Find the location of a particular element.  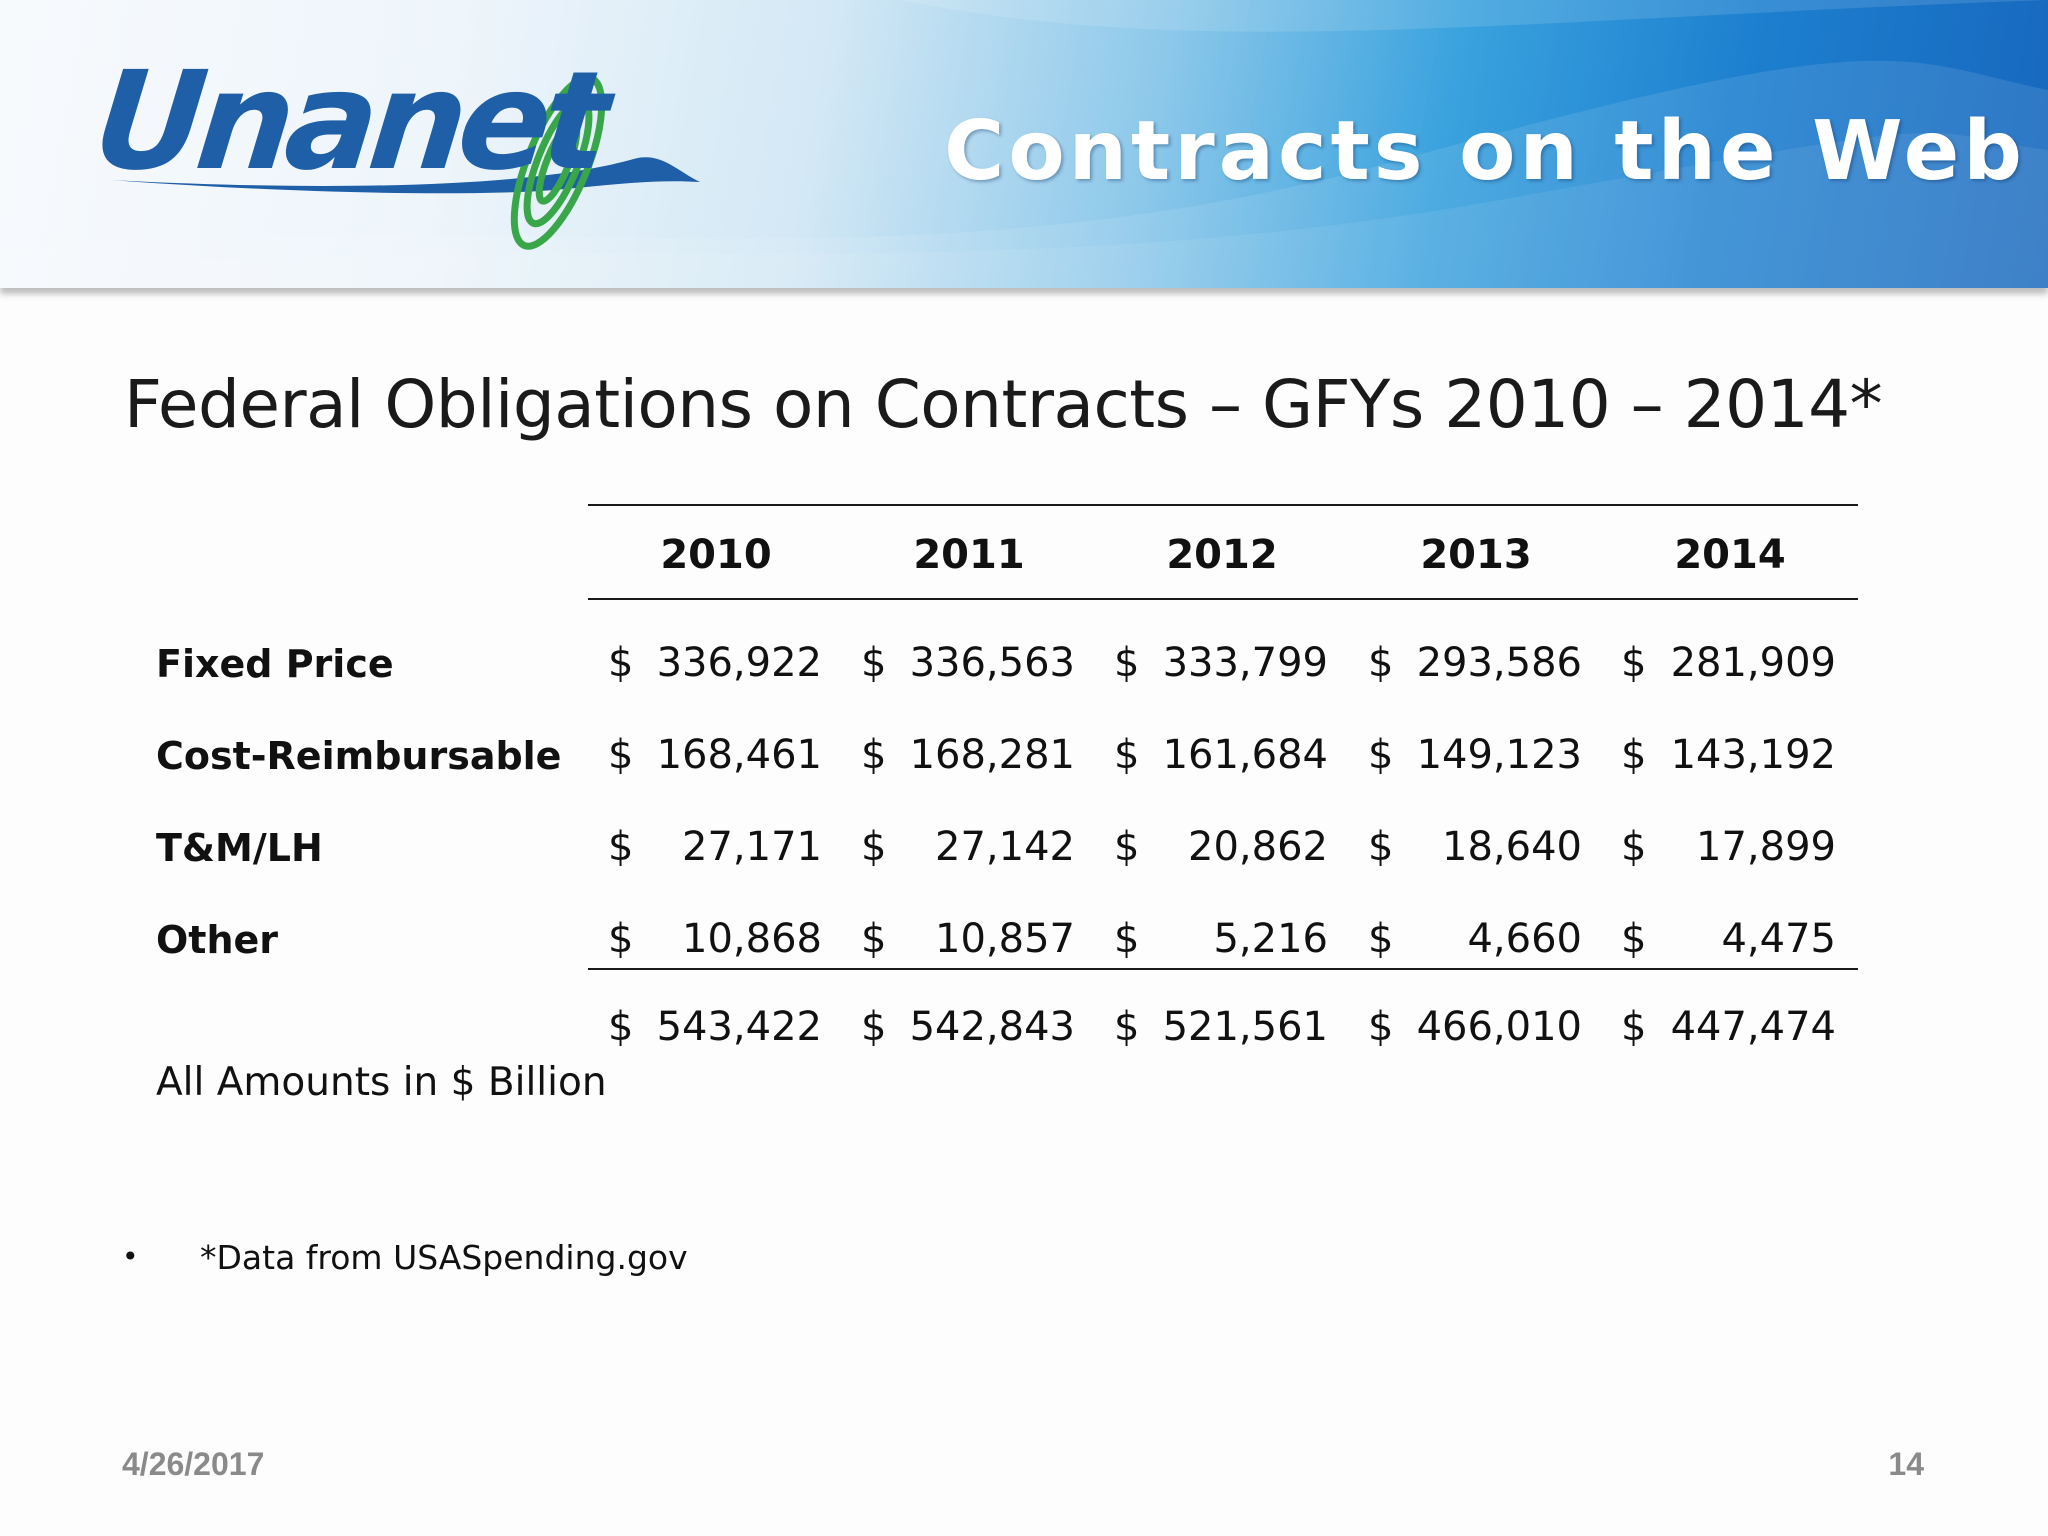

column-header-year: 2014 is located at coordinates (1730, 555).